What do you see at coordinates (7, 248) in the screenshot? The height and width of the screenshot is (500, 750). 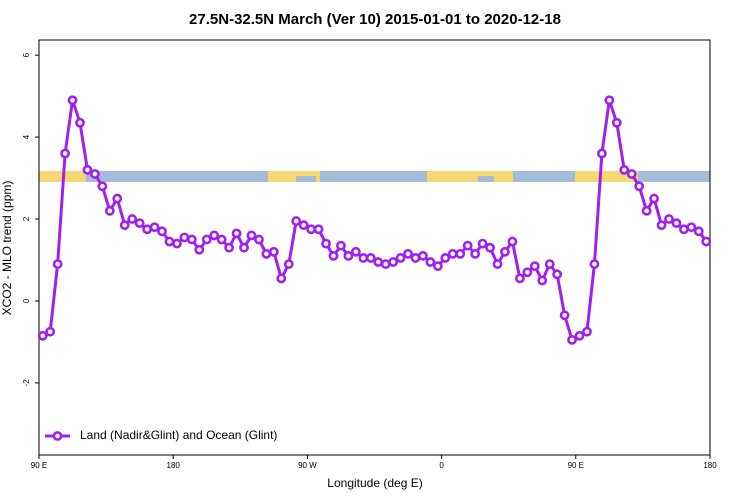 I see `y-axis-label: XCO2 - MLO trend (ppm)` at bounding box center [7, 248].